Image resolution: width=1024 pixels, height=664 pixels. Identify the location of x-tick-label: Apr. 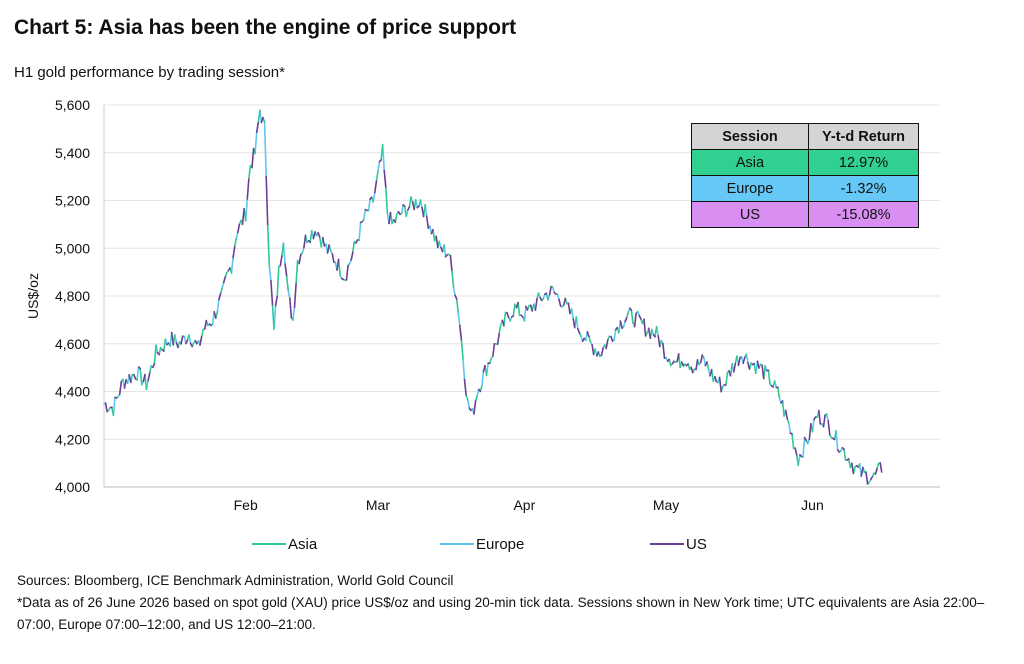
(524, 505).